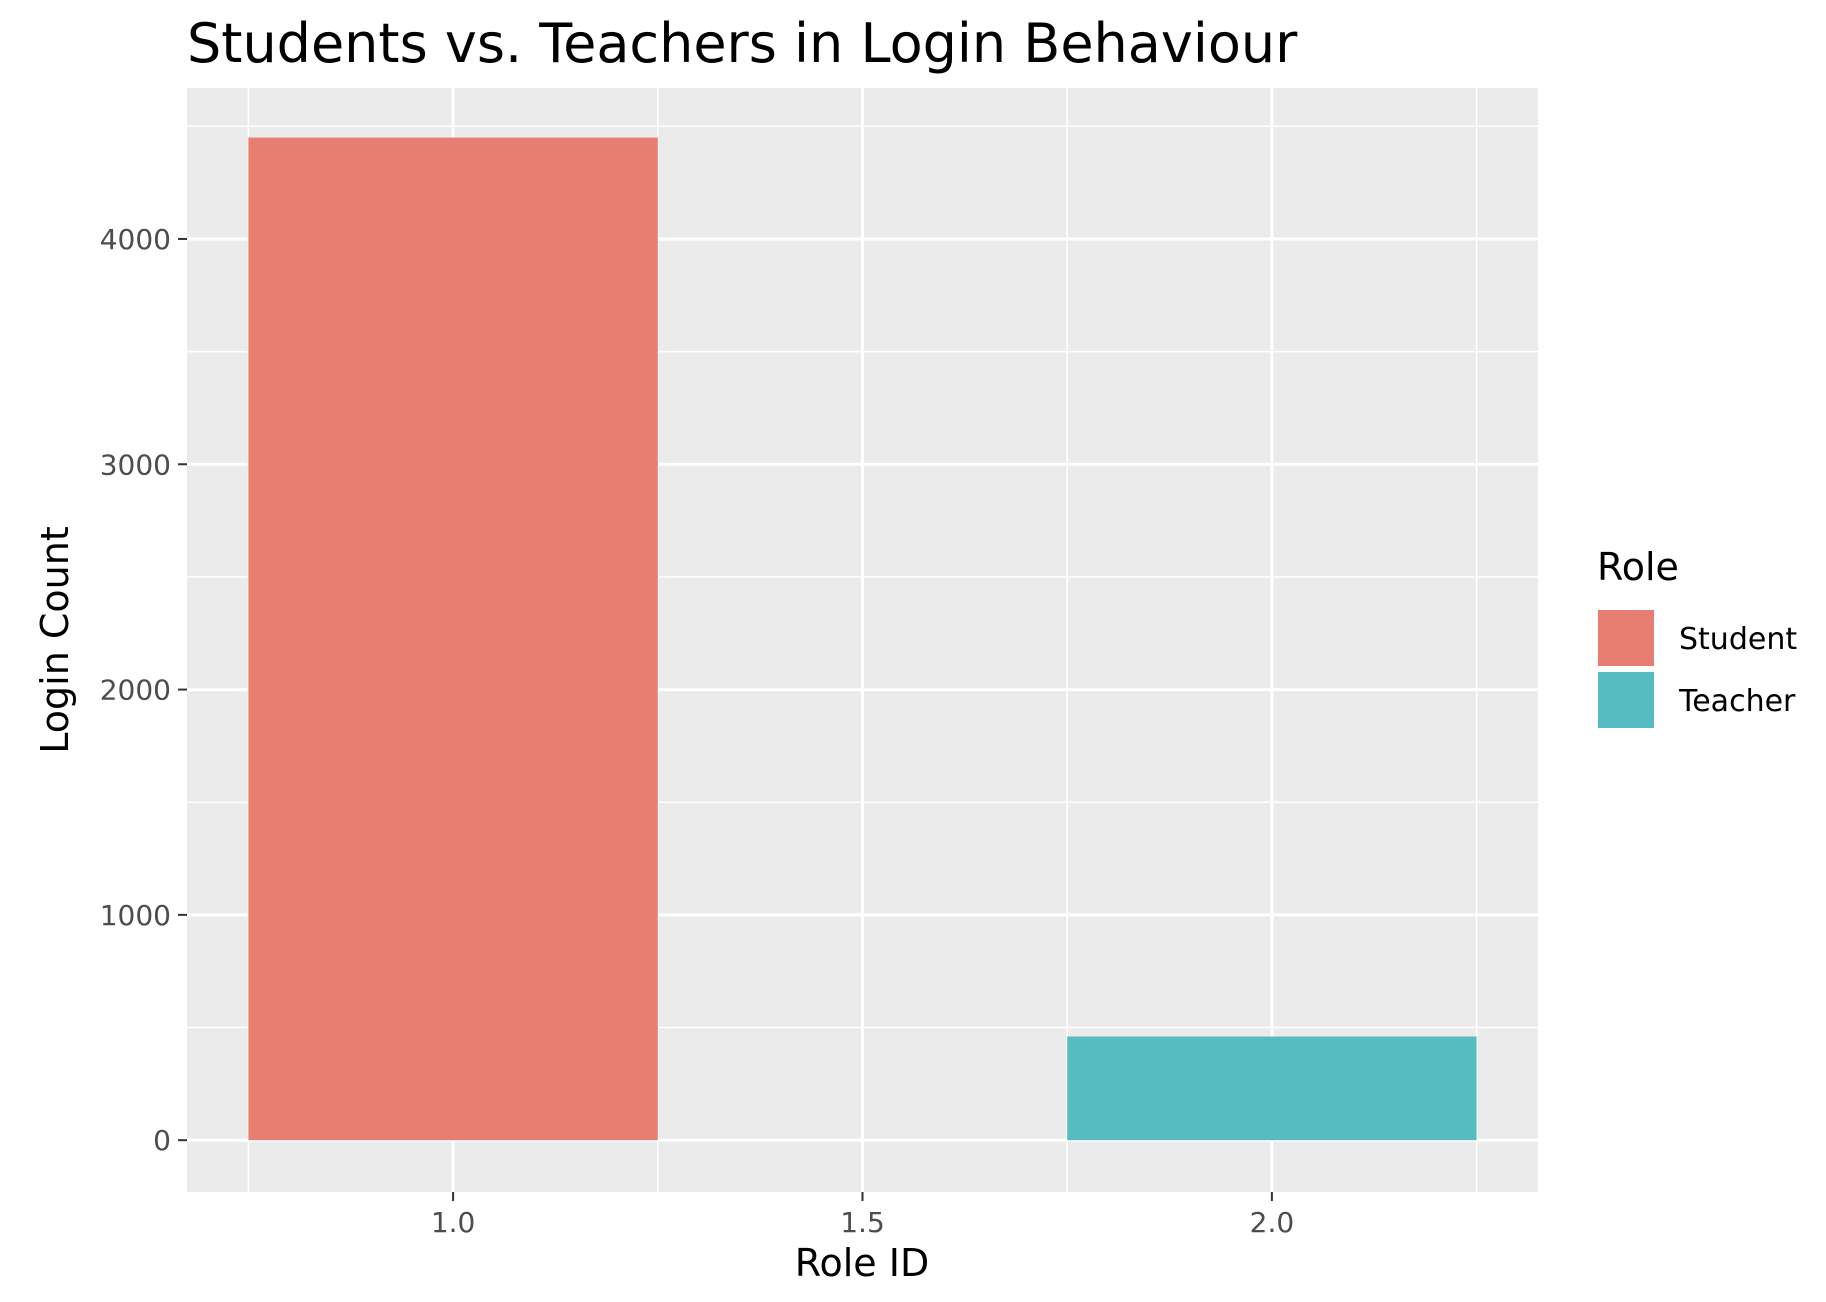 The image size is (1826, 1302). What do you see at coordinates (135, 464) in the screenshot?
I see `y-tick-label: 3000` at bounding box center [135, 464].